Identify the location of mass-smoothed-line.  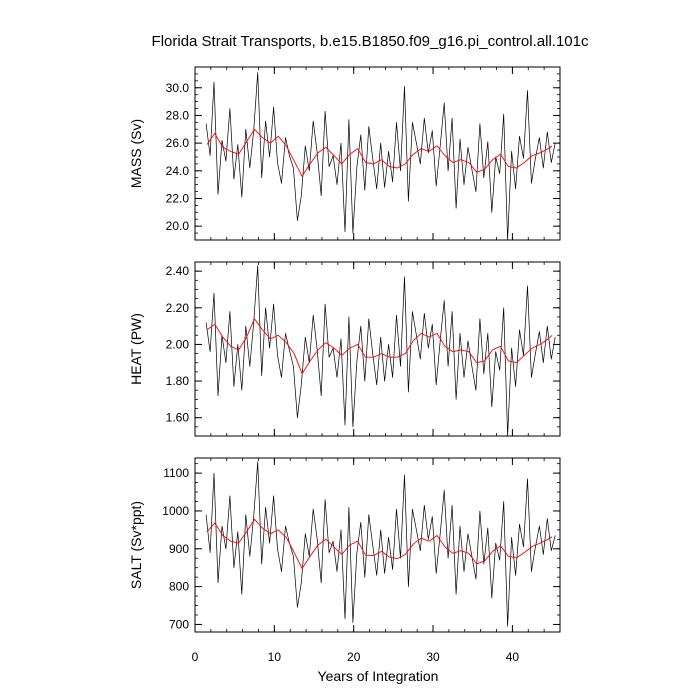
(379, 152).